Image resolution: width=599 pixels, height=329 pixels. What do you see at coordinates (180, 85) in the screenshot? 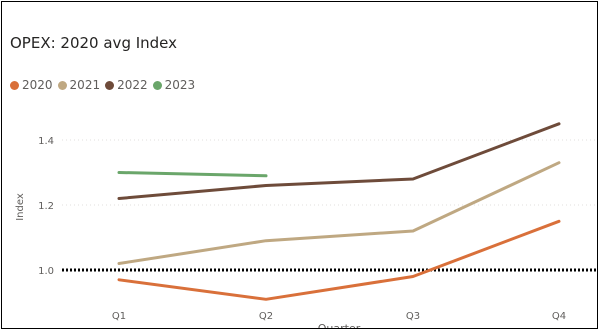
I see `legend-label-2023: 2023` at bounding box center [180, 85].